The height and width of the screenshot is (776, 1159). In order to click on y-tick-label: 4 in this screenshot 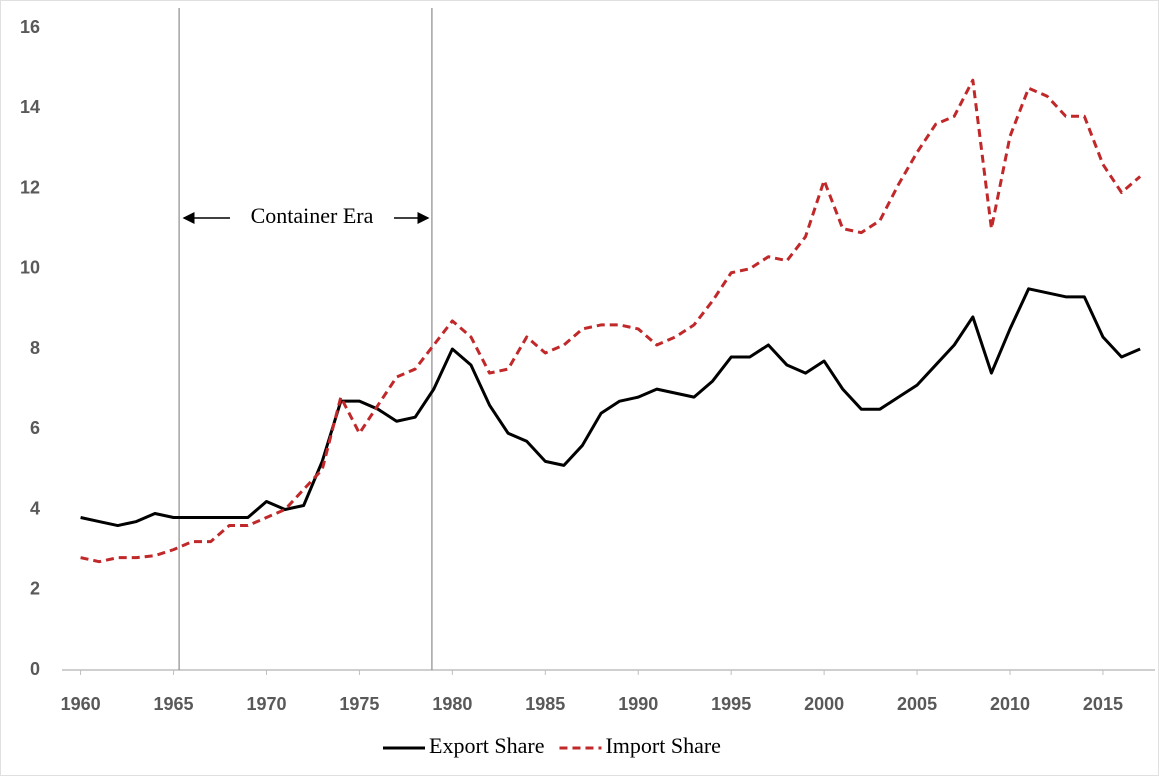, I will do `click(35, 508)`.